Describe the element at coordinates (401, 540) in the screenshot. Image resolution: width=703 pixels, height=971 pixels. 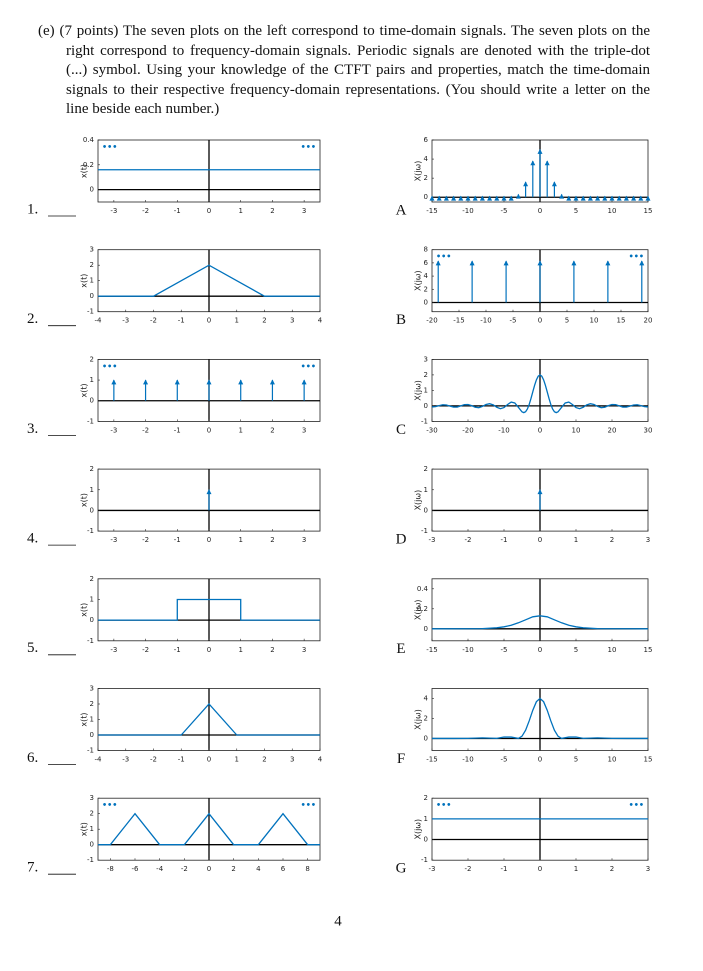
I see `item-letter: D` at that location.